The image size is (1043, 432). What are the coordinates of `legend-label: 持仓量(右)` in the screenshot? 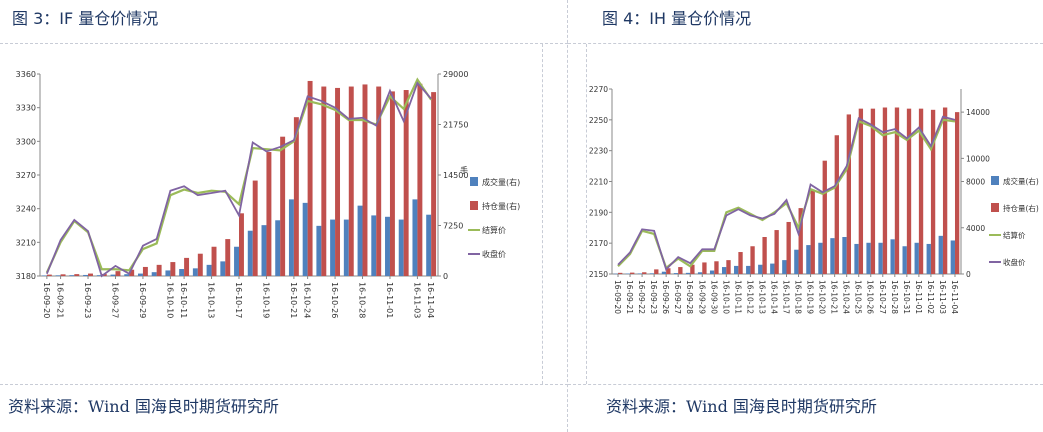 It's located at (501, 206).